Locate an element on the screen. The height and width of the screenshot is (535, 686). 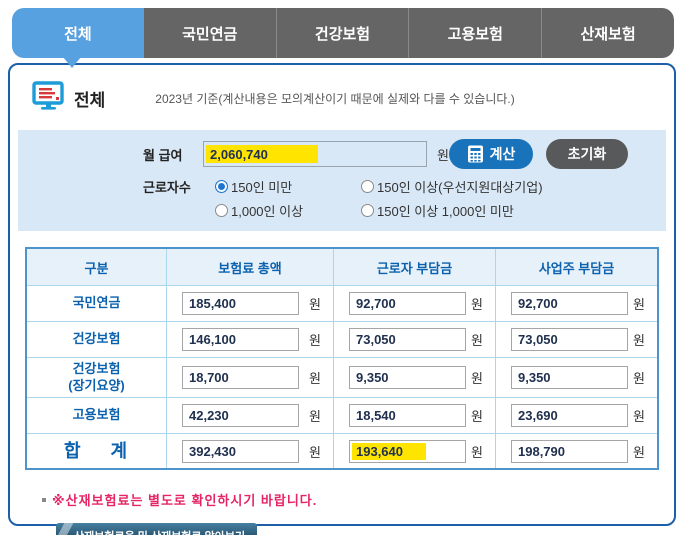
workers-row: 근로자수 150인 미만 150인 이상(우선지원대상기업) 1,000인 이상 is located at coordinates (342, 198).